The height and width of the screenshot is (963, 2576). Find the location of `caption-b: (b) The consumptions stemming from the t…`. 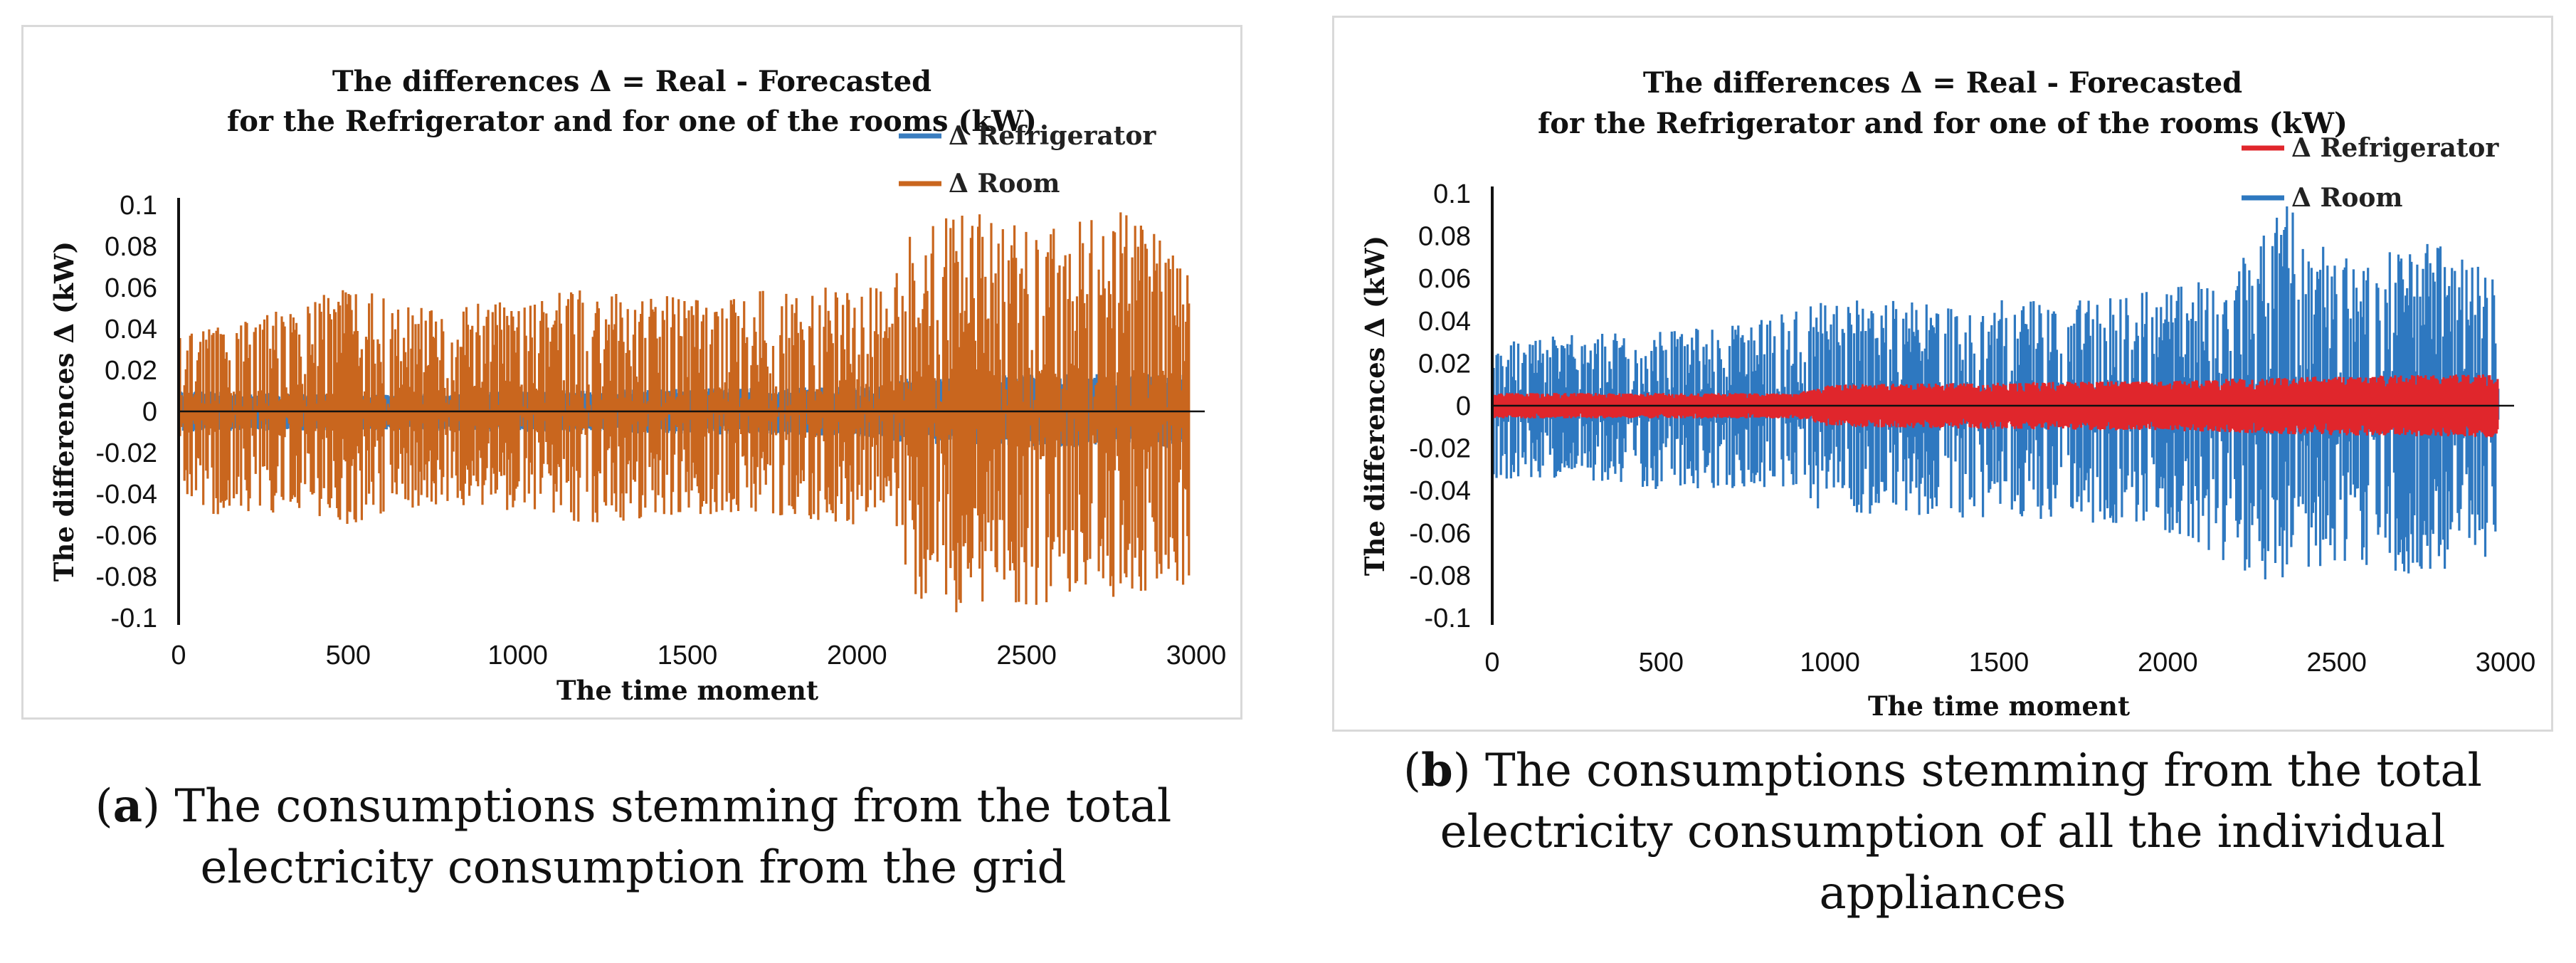

caption-b: (b) The consumptions stemming from the t… is located at coordinates (1942, 832).